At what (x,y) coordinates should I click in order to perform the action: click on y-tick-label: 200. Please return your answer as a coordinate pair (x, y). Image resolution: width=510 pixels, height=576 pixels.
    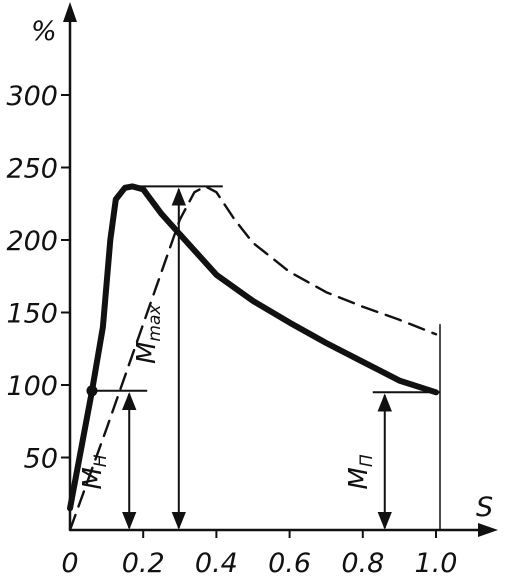
    Looking at the image, I should click on (32, 241).